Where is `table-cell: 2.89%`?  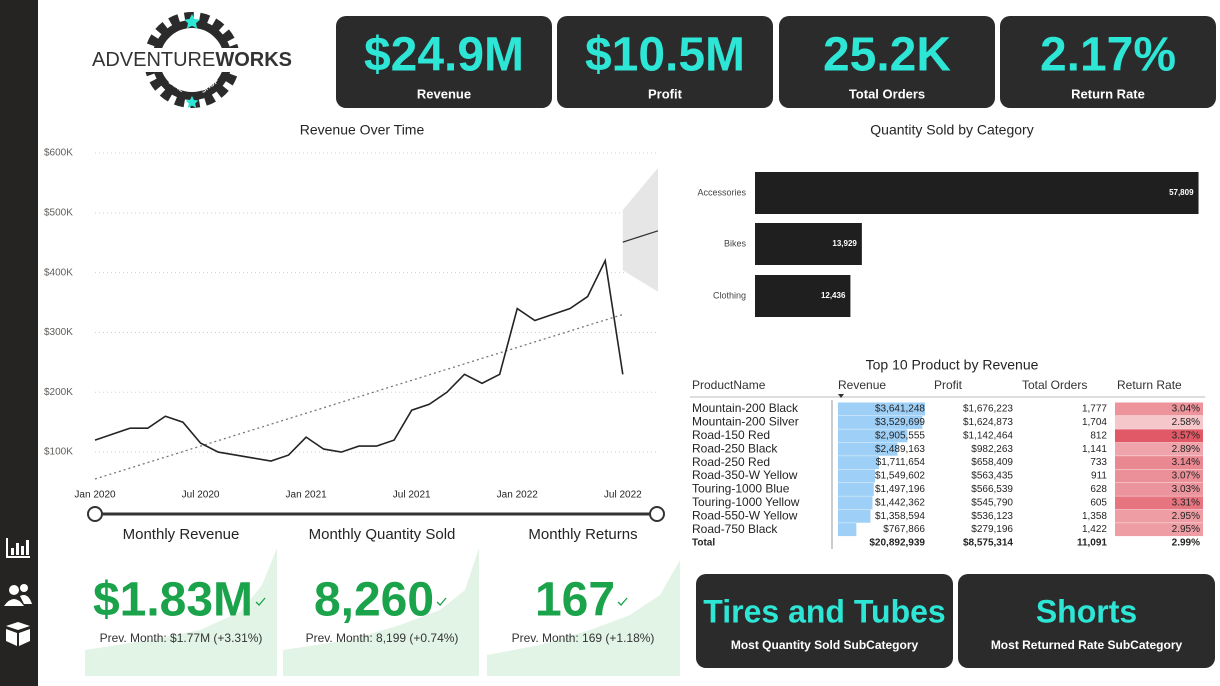
table-cell: 2.89% is located at coordinates (1186, 449).